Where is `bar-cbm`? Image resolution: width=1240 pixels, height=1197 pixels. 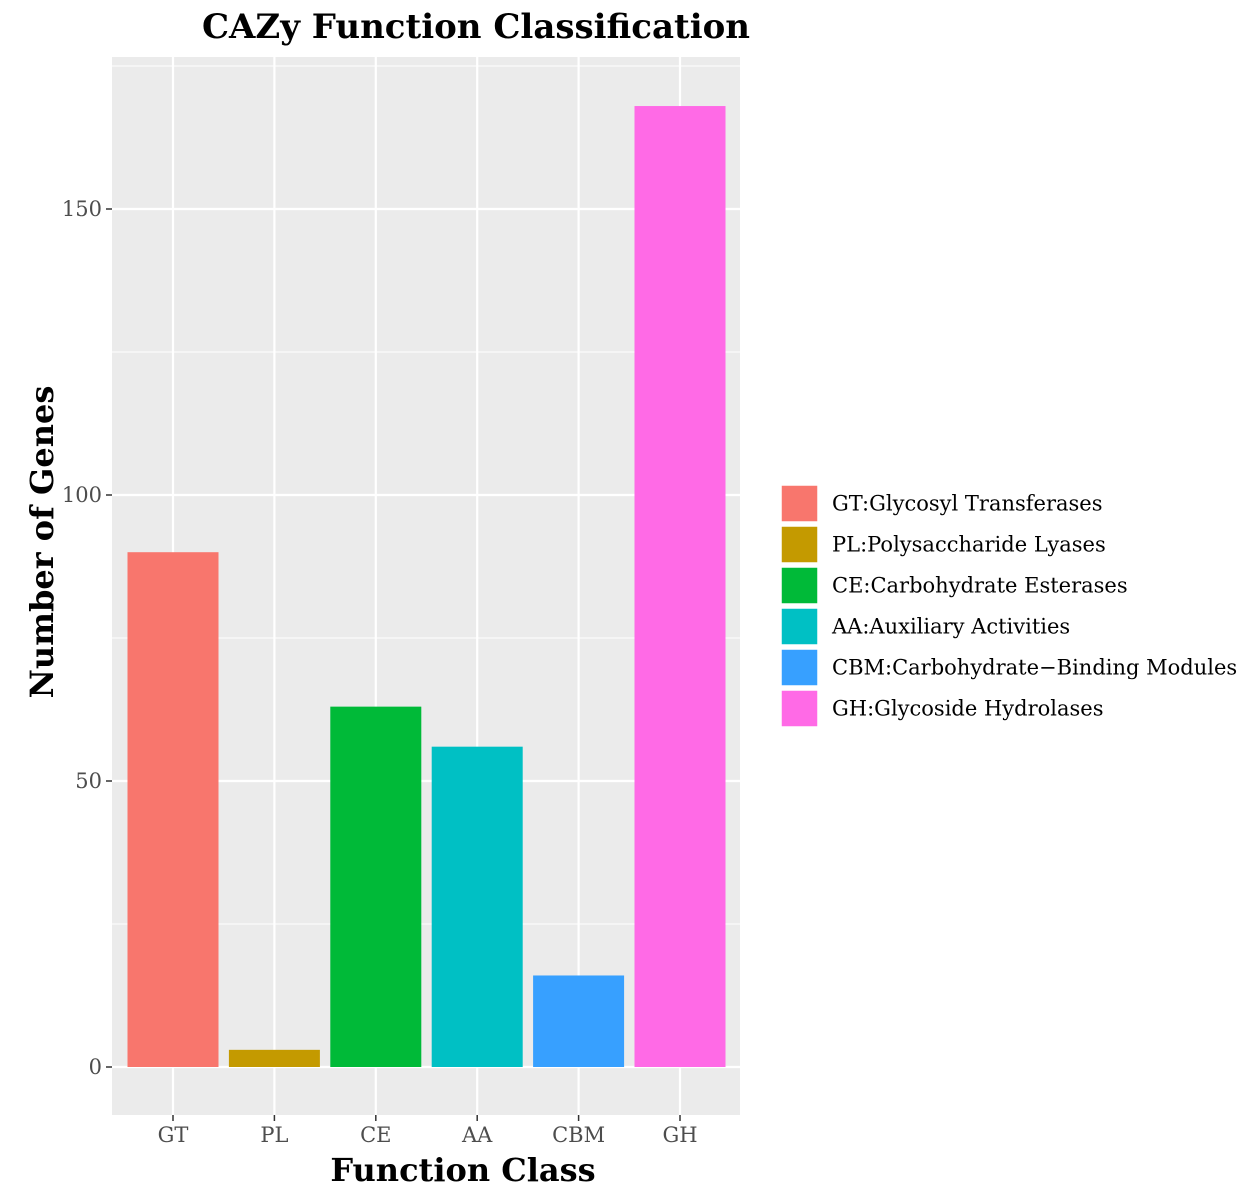 bar-cbm is located at coordinates (579, 1021).